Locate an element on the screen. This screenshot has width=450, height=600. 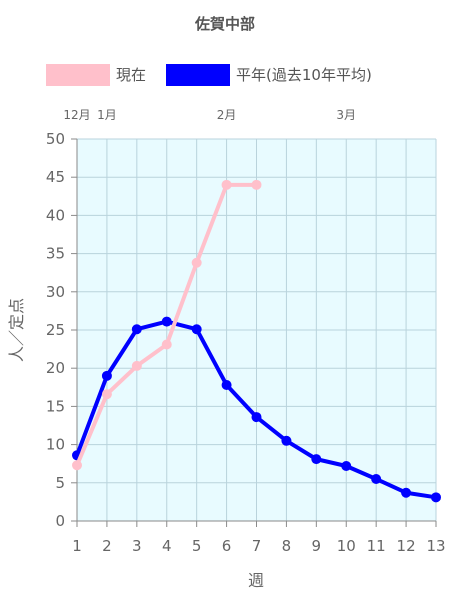
month-labels: 12月 1月 2月 3月 is located at coordinates (209, 115).